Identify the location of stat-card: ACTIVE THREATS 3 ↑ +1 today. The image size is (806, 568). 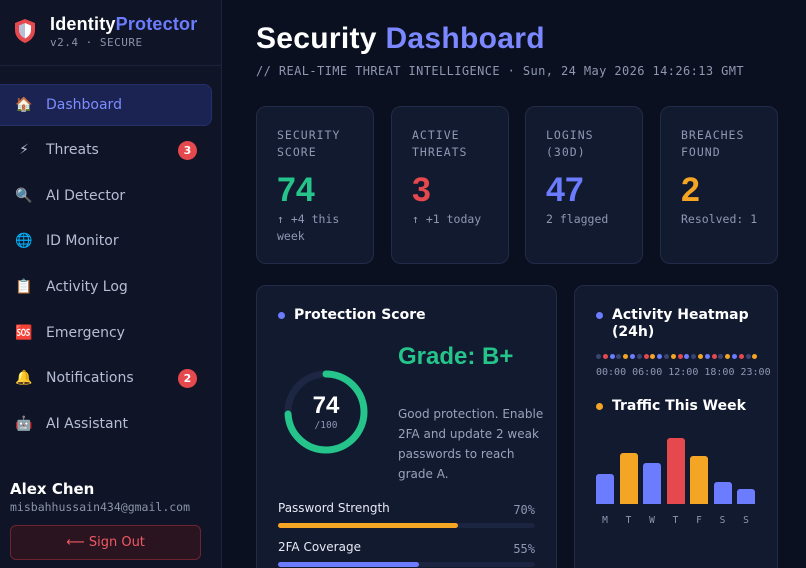
(450, 185).